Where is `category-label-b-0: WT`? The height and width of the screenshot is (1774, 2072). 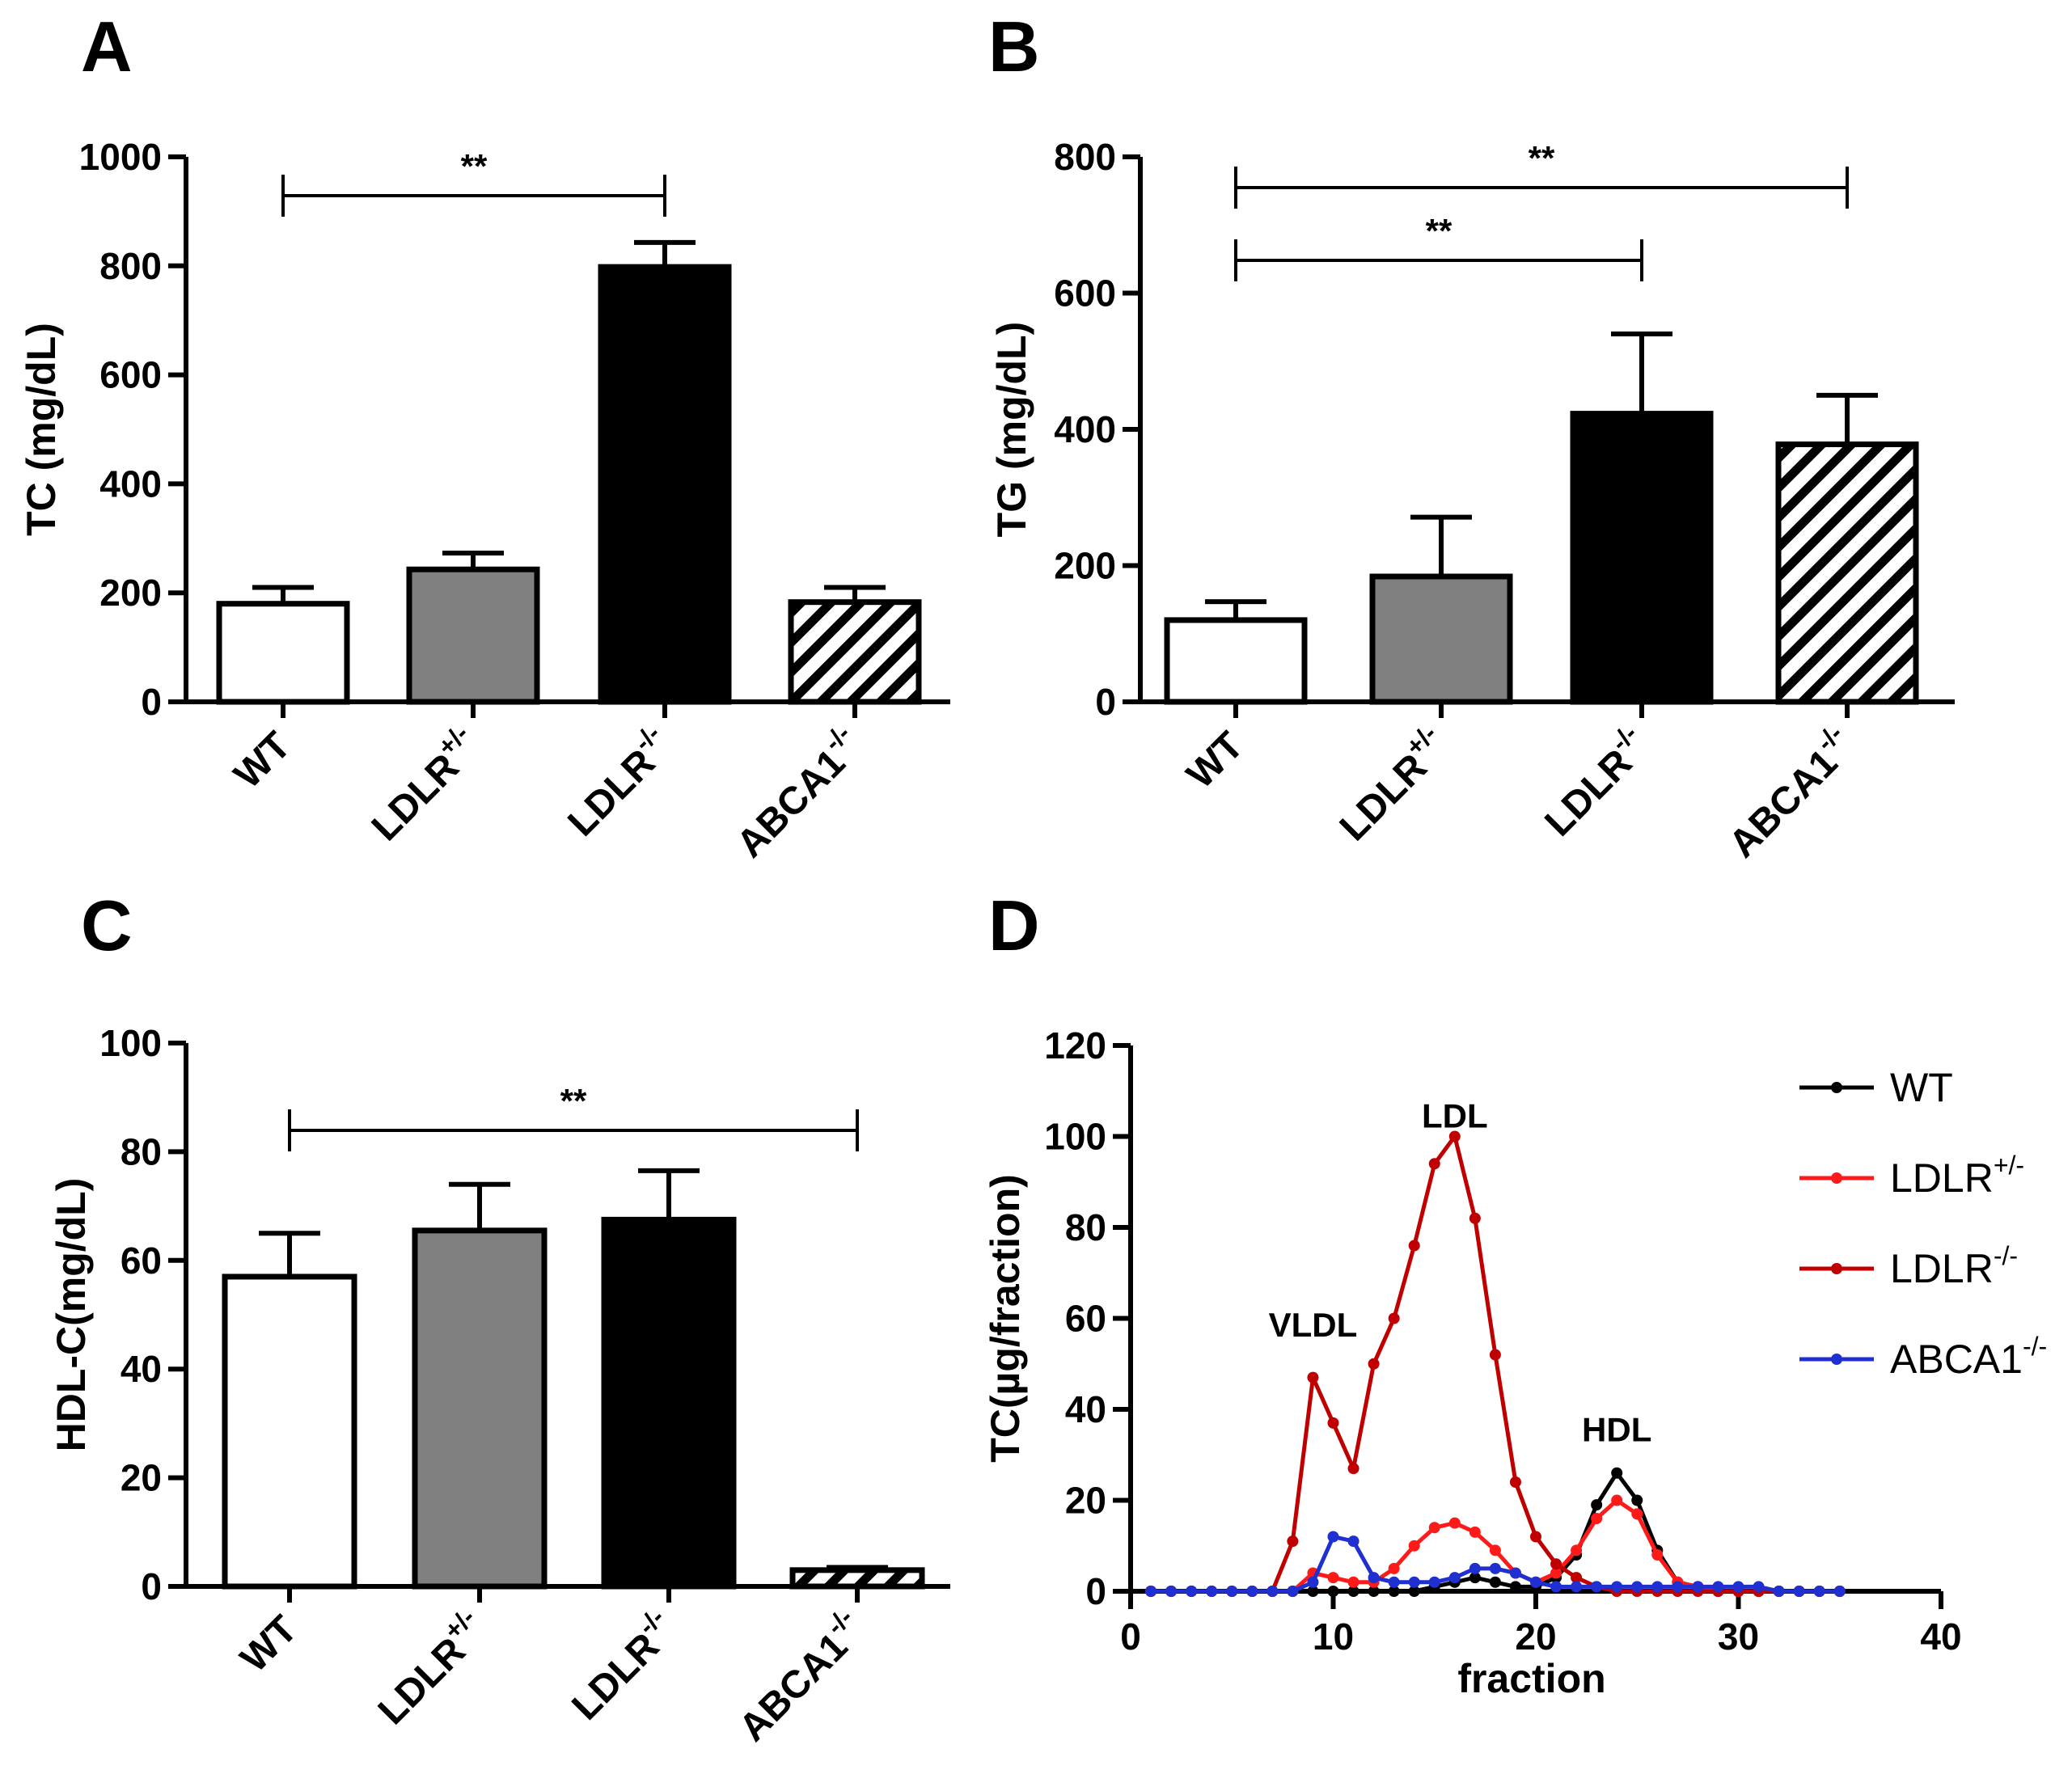
category-label-b-0: WT is located at coordinates (1215, 760).